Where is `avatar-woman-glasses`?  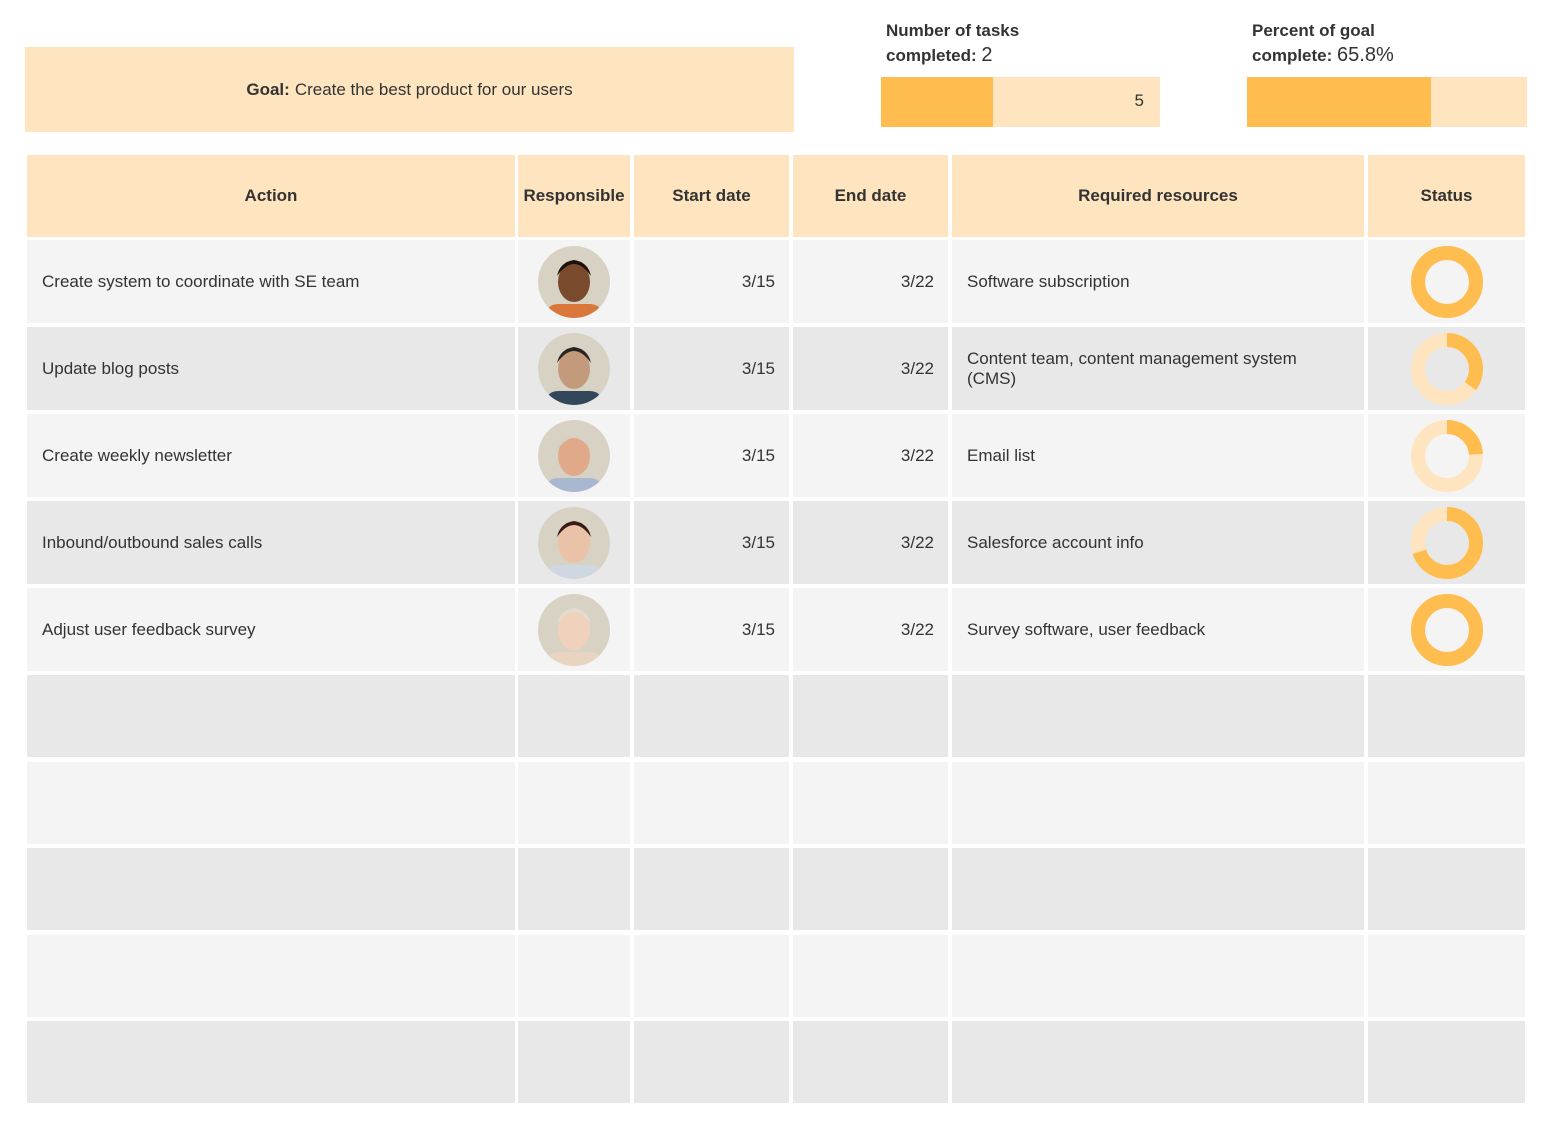
avatar-woman-glasses is located at coordinates (574, 542).